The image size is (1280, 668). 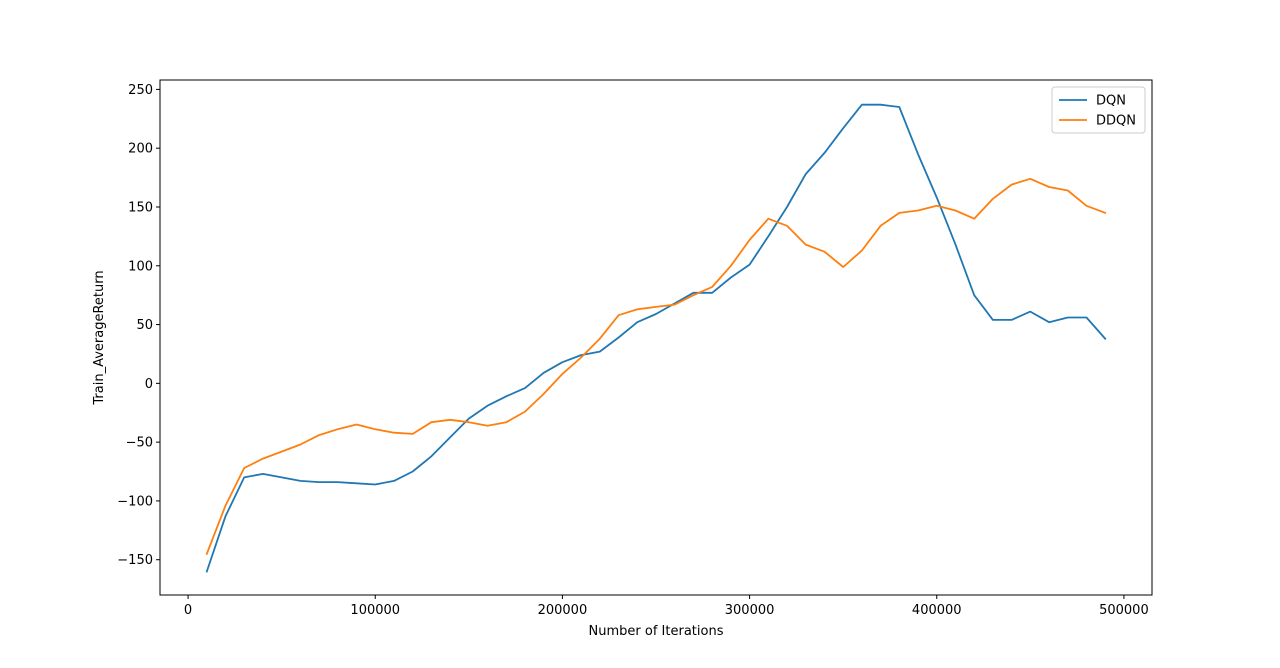 What do you see at coordinates (139, 443) in the screenshot?
I see `y-tick-label: −50` at bounding box center [139, 443].